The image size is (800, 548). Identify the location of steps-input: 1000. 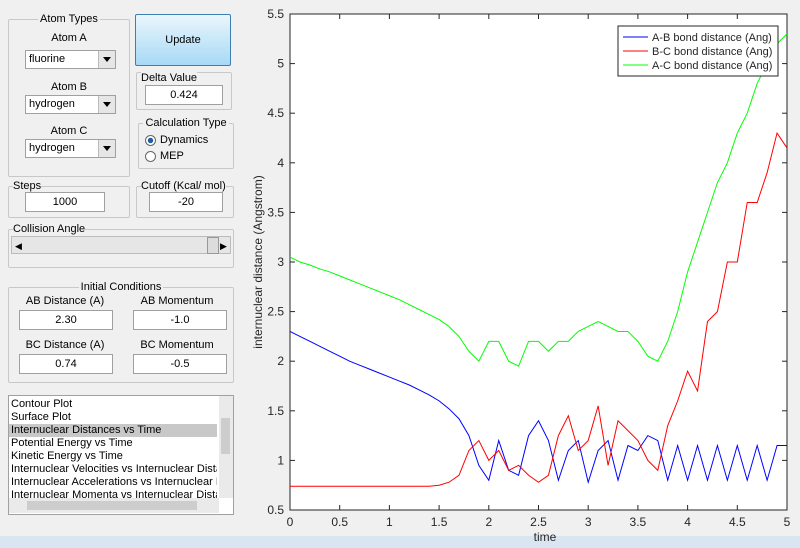
(65, 202).